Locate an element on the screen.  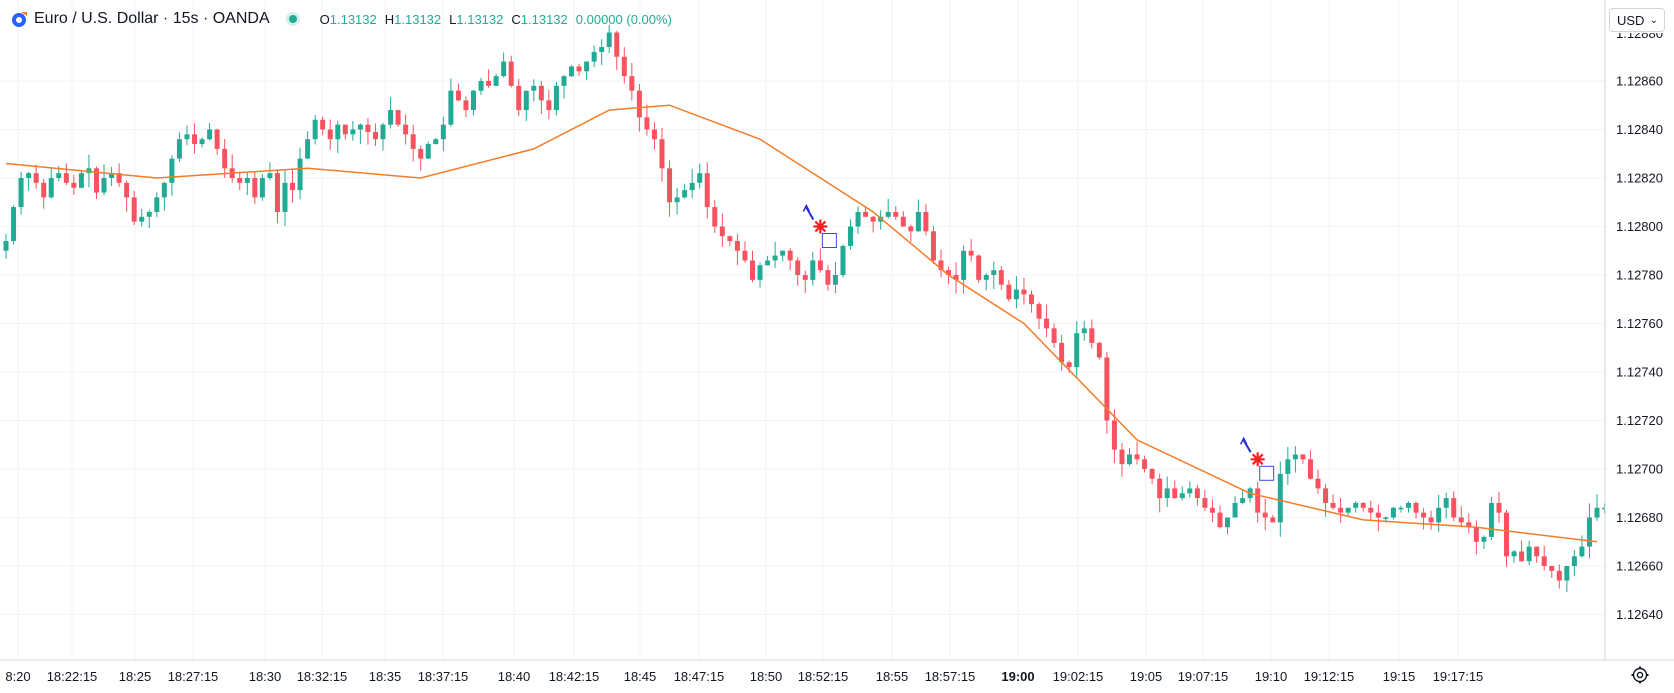
currency-selector: USD ⌄ is located at coordinates (1637, 20).